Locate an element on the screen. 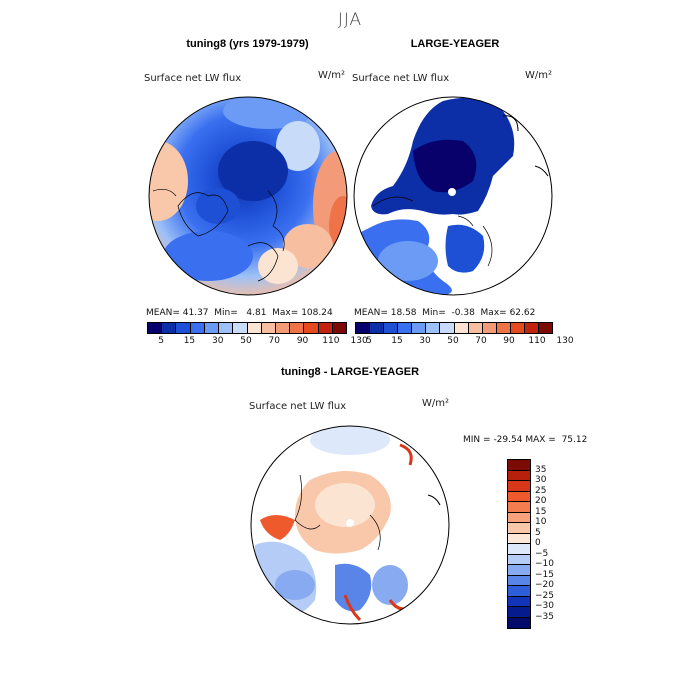 The image size is (700, 700). colorbar-tick-label: −30 is located at coordinates (544, 606).